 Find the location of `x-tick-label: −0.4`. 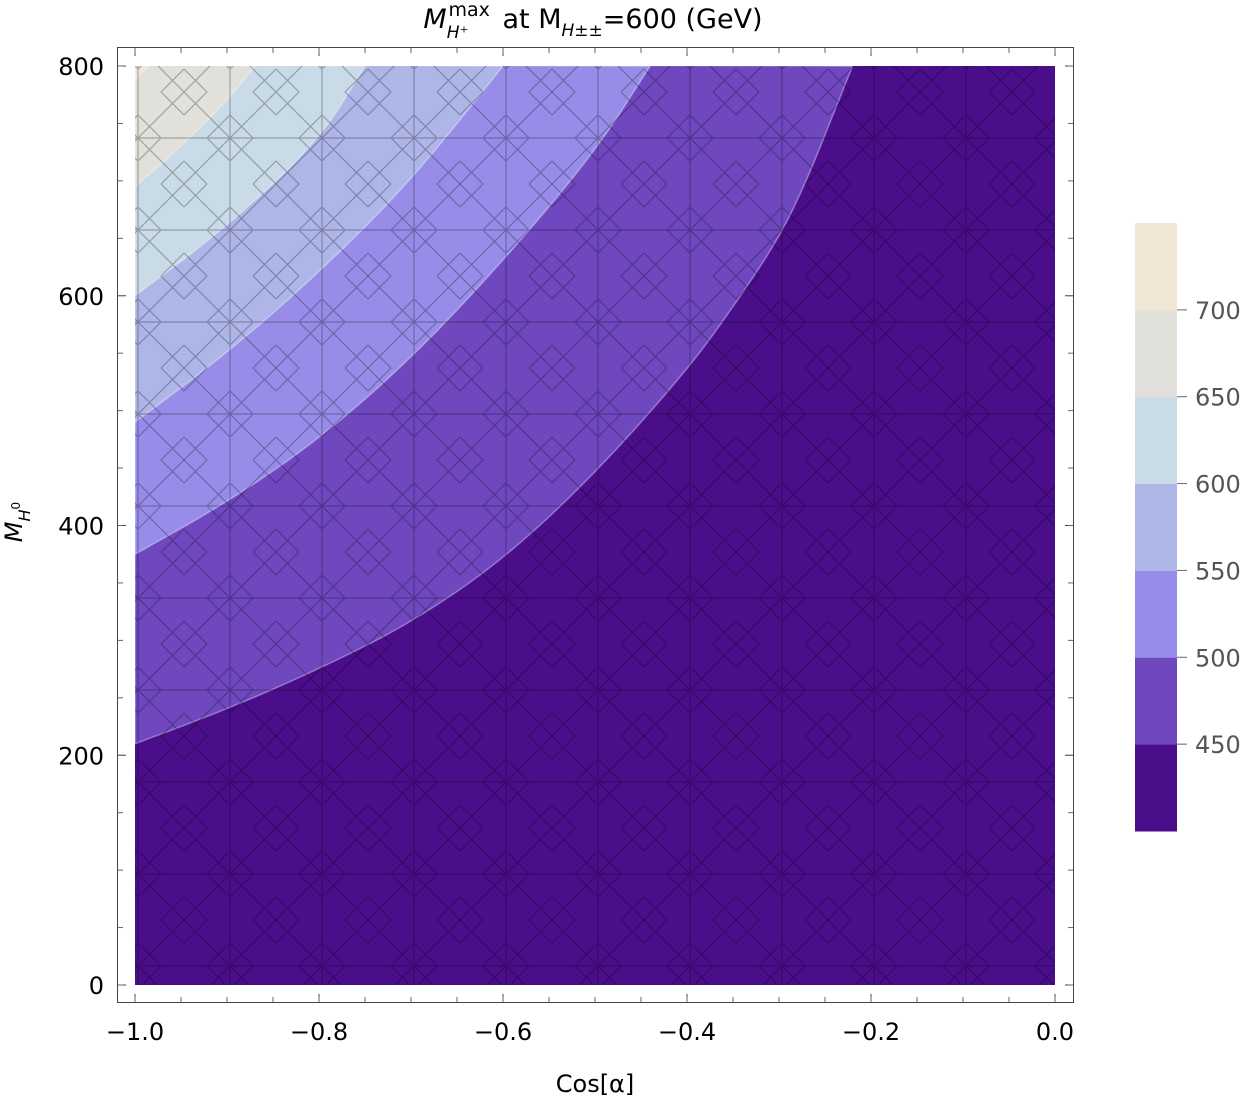

x-tick-label: −0.4 is located at coordinates (687, 1032).